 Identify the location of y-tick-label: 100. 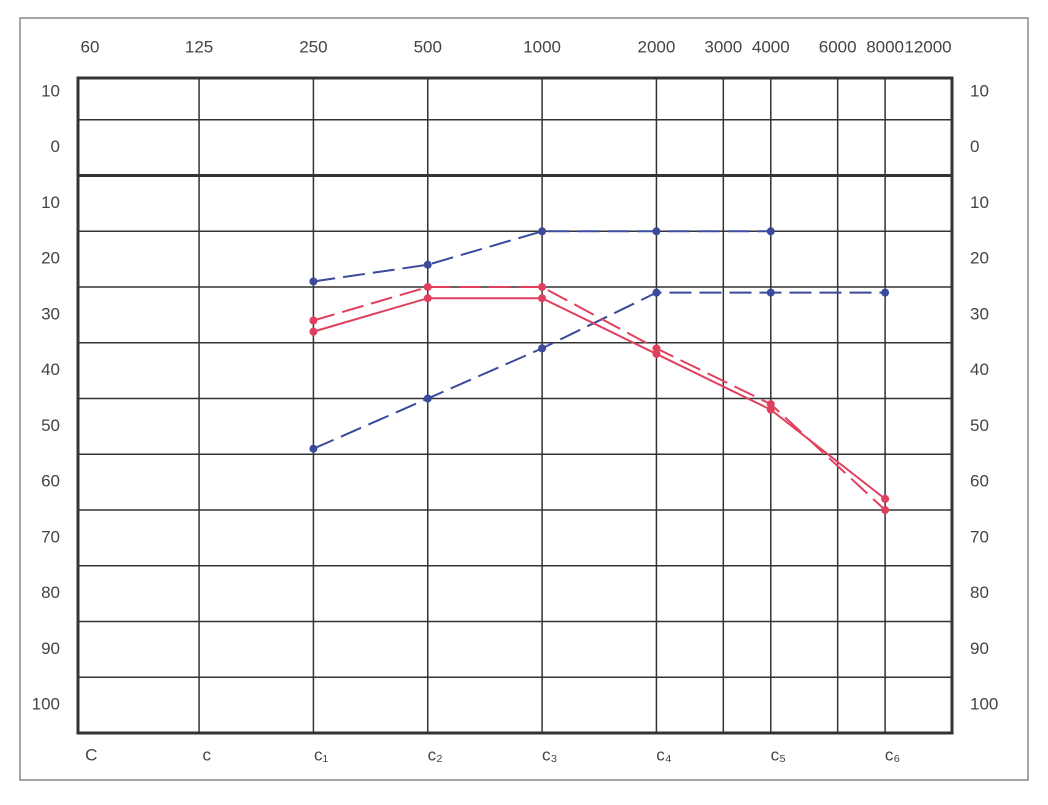
(46, 704).